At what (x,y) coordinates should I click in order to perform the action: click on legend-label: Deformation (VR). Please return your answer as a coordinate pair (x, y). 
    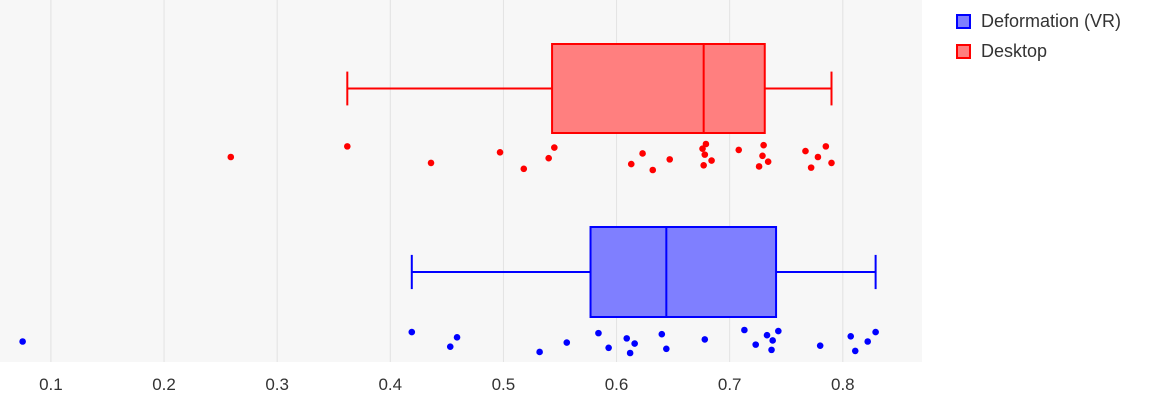
    Looking at the image, I should click on (1051, 20).